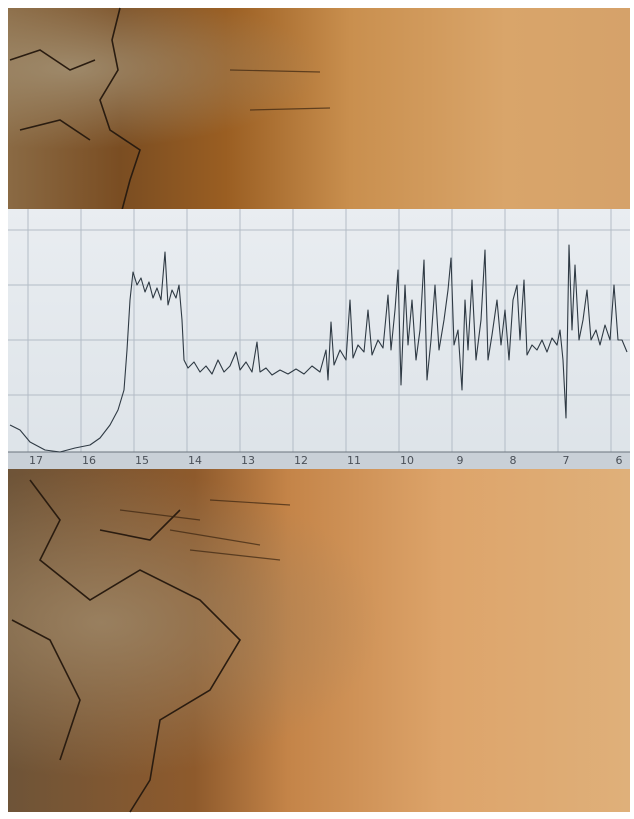 Image resolution: width=634 pixels, height=819 pixels. What do you see at coordinates (142, 460) in the screenshot?
I see `scale-label: 15` at bounding box center [142, 460].